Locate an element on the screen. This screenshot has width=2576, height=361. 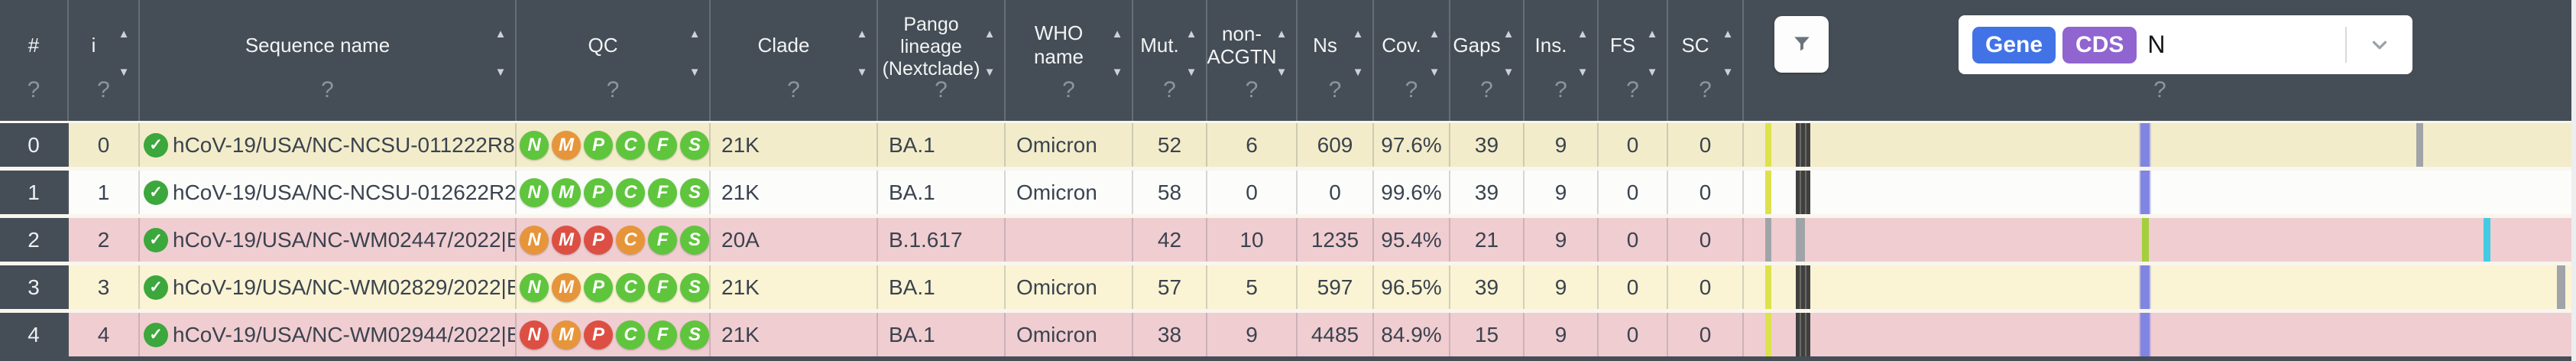
sequence-name-cell: ✓ hCoV-19/USA/NC-WM02447/2022|EPI is located at coordinates (329, 240).